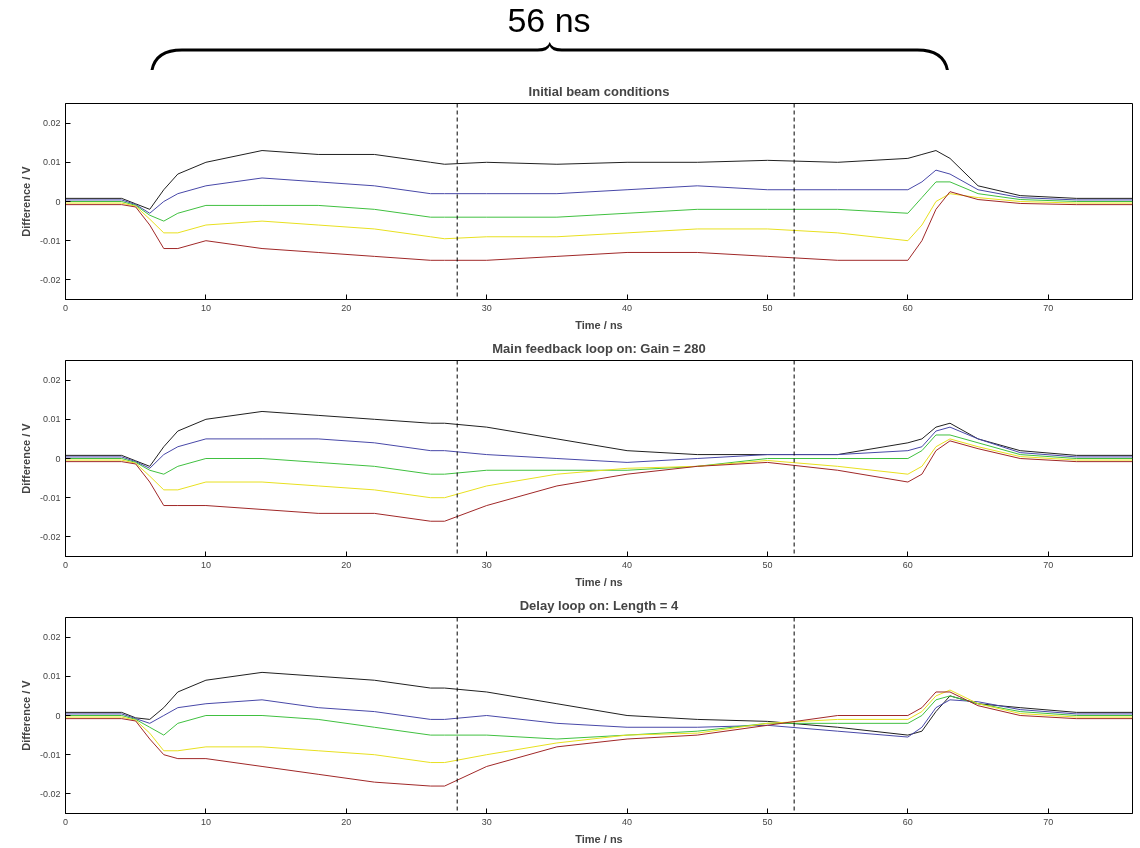 The image size is (1140, 848). What do you see at coordinates (599, 348) in the screenshot?
I see `chart-title: Main feedback loop on: Gain = 280` at bounding box center [599, 348].